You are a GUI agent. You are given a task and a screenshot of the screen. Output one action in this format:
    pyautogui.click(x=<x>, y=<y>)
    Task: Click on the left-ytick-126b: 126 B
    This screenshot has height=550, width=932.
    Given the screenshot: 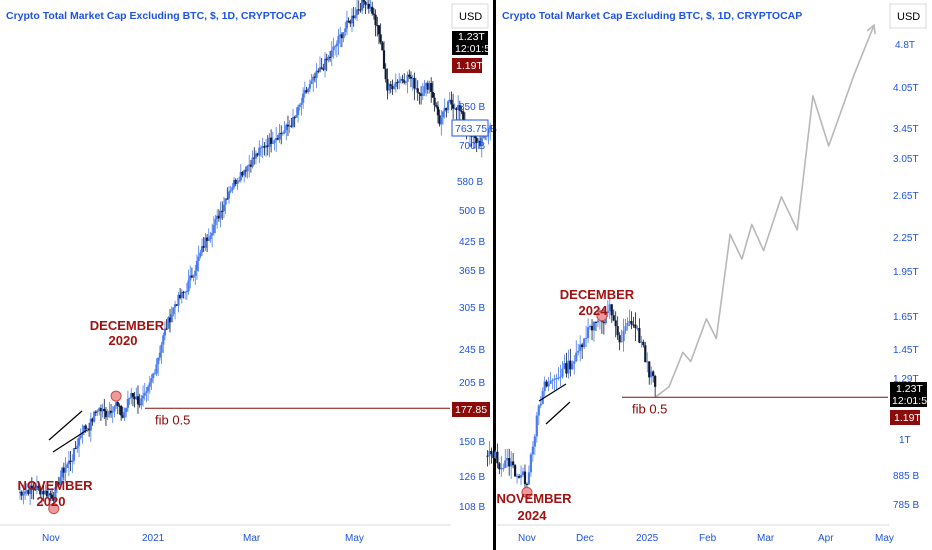 What is the action you would take?
    pyautogui.click(x=472, y=477)
    